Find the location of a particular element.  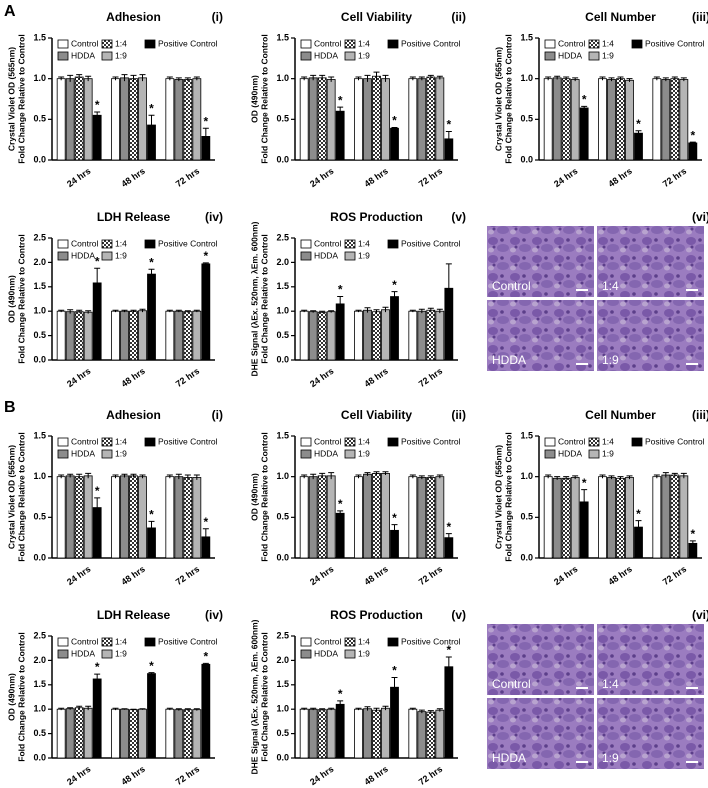

panel-number: (i) is located at coordinates (217, 17).